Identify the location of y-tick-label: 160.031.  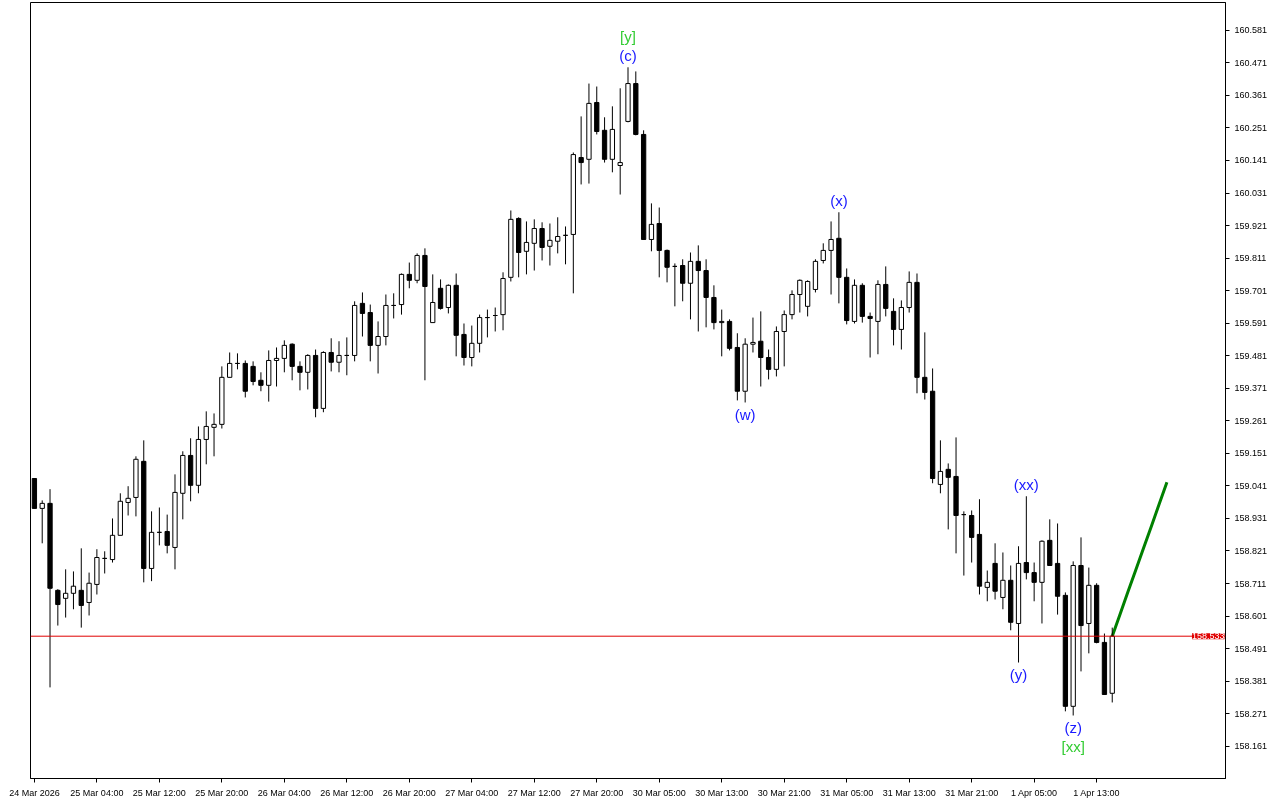
(1251, 193).